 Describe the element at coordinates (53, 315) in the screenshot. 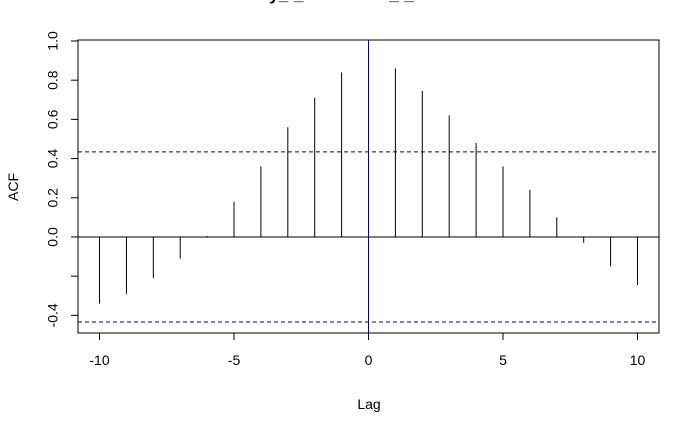

I see `y-tick-label: -0.4` at that location.